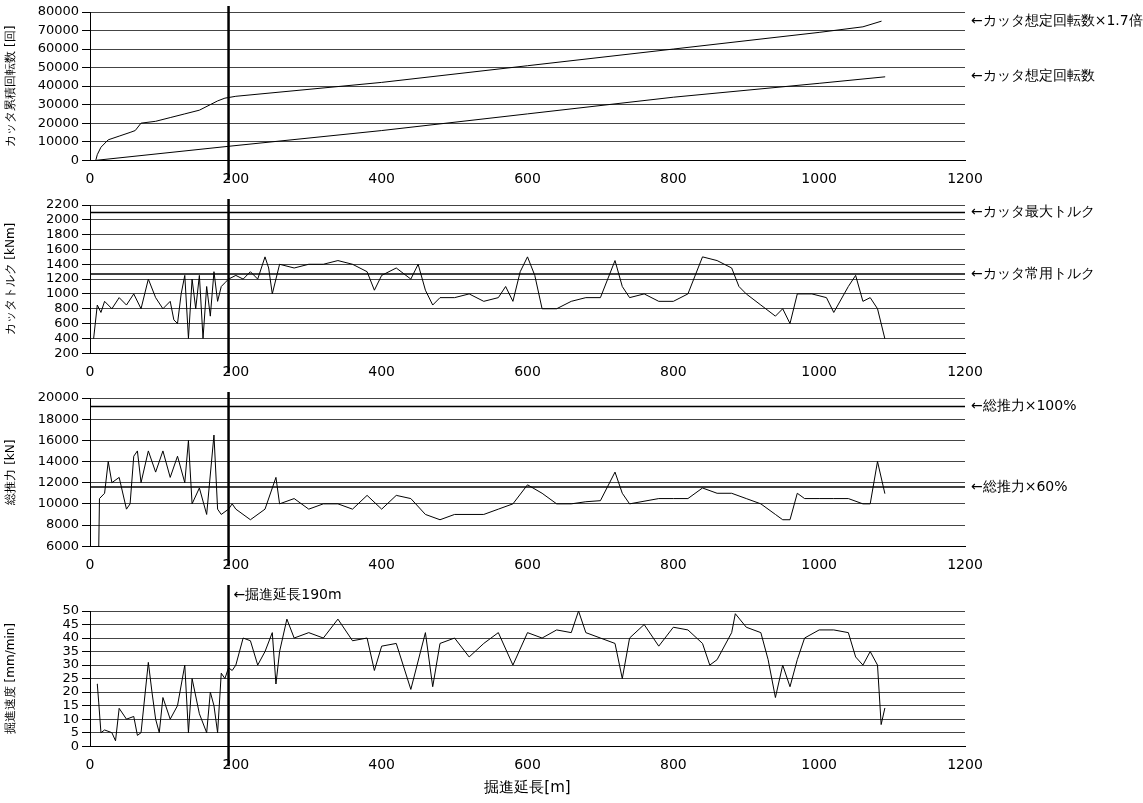 This screenshot has height=803, width=1143. Describe the element at coordinates (70, 677) in the screenshot. I see `y-tick-label: 25` at that location.